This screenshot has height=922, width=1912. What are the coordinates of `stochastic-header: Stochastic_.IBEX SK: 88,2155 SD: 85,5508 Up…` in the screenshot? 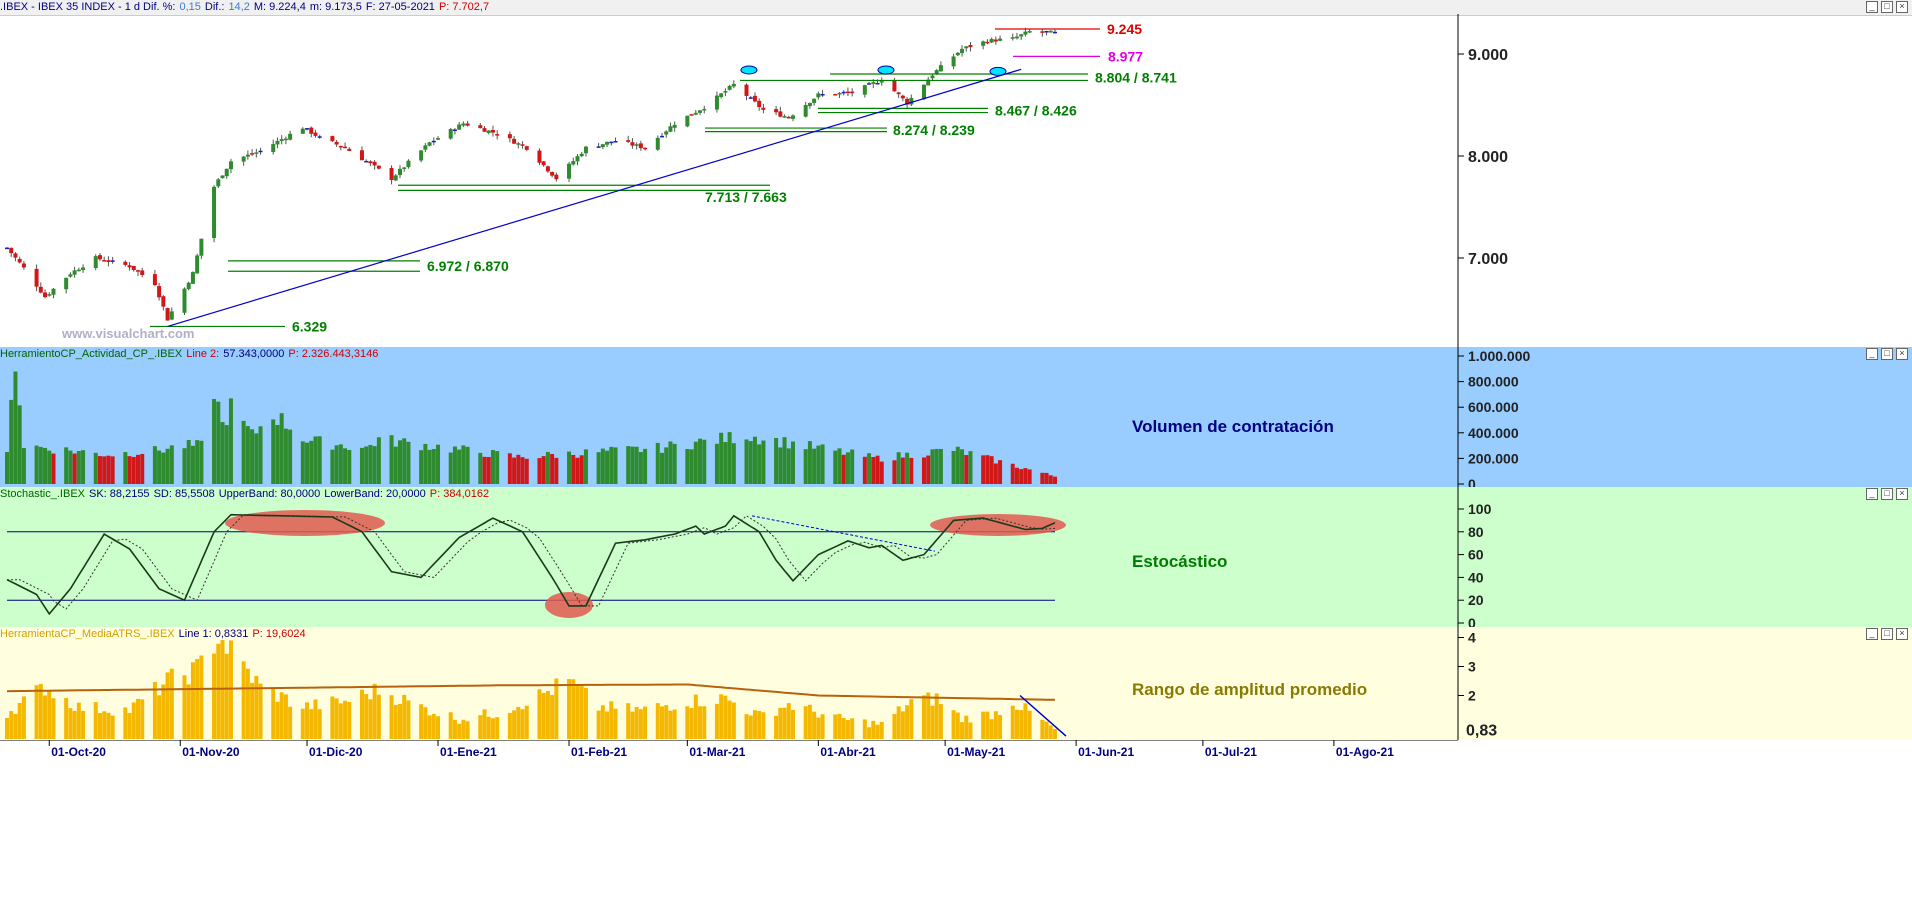 It's located at (956, 494).